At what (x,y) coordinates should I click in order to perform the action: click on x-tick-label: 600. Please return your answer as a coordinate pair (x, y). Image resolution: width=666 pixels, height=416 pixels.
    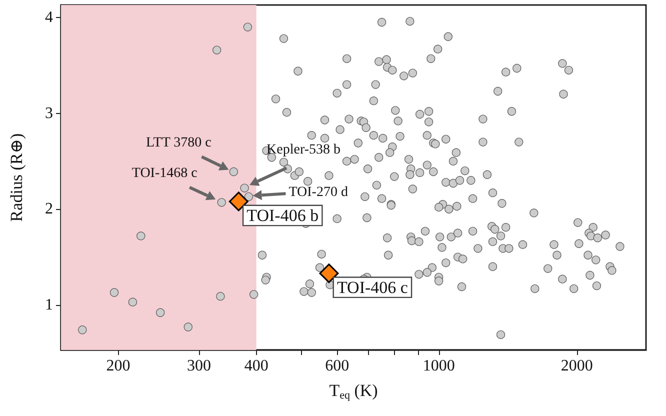
    Looking at the image, I should click on (337, 366).